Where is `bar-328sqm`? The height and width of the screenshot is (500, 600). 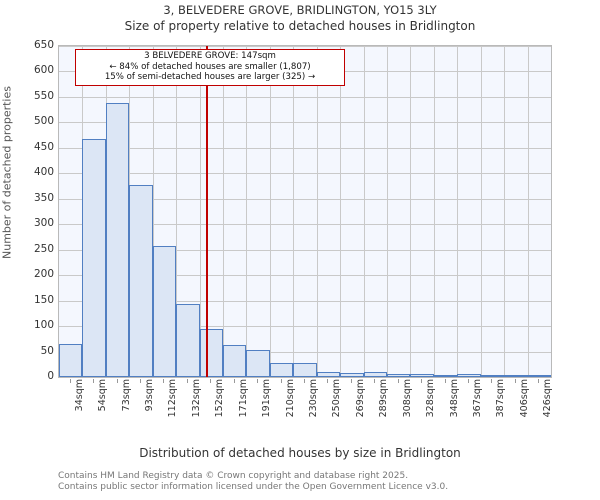
bar-328sqm is located at coordinates (422, 375).